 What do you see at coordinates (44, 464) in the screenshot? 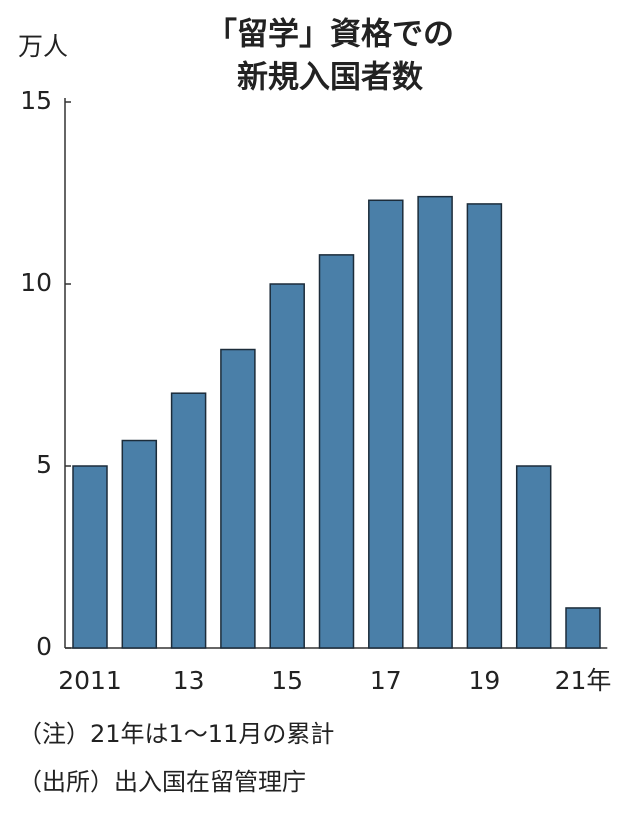
I see `y-tick-label: 5` at bounding box center [44, 464].